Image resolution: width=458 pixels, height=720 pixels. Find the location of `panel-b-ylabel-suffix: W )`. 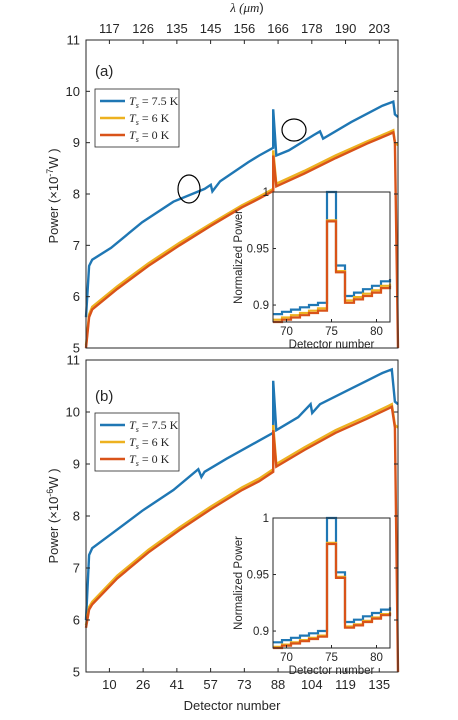

panel-b-ylabel-suffix: W ) is located at coordinates (53, 478).